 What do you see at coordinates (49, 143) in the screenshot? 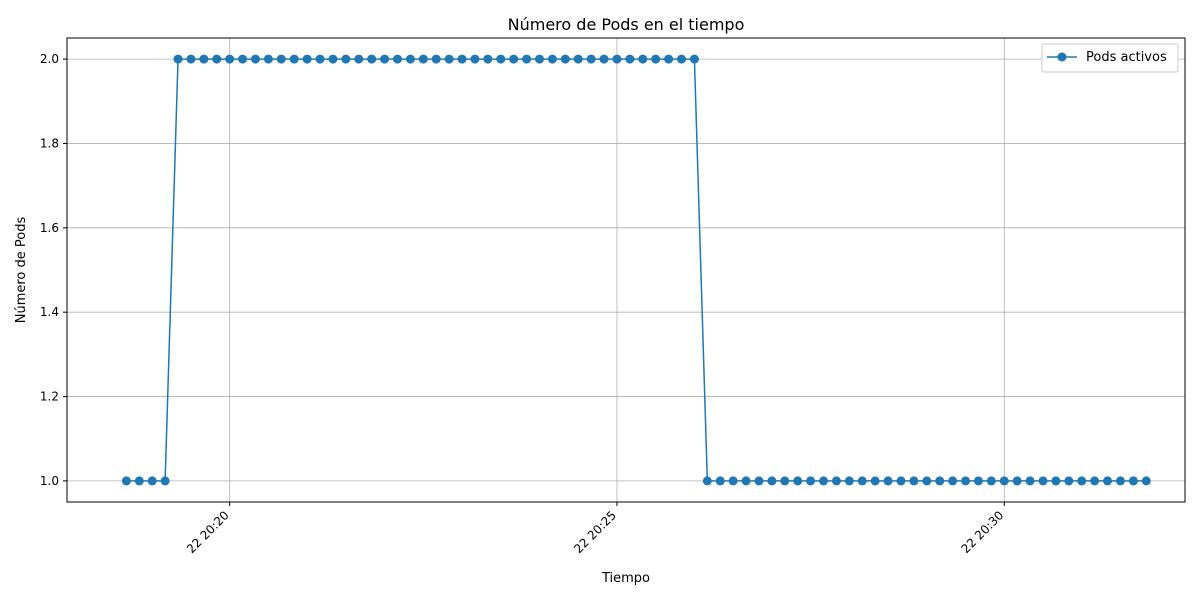
I see `y-tick-label: 1.8` at bounding box center [49, 143].